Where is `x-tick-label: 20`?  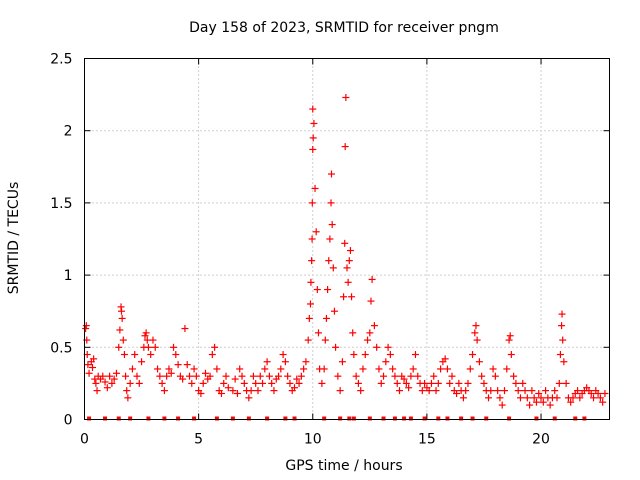 x-tick-label: 20 is located at coordinates (541, 440).